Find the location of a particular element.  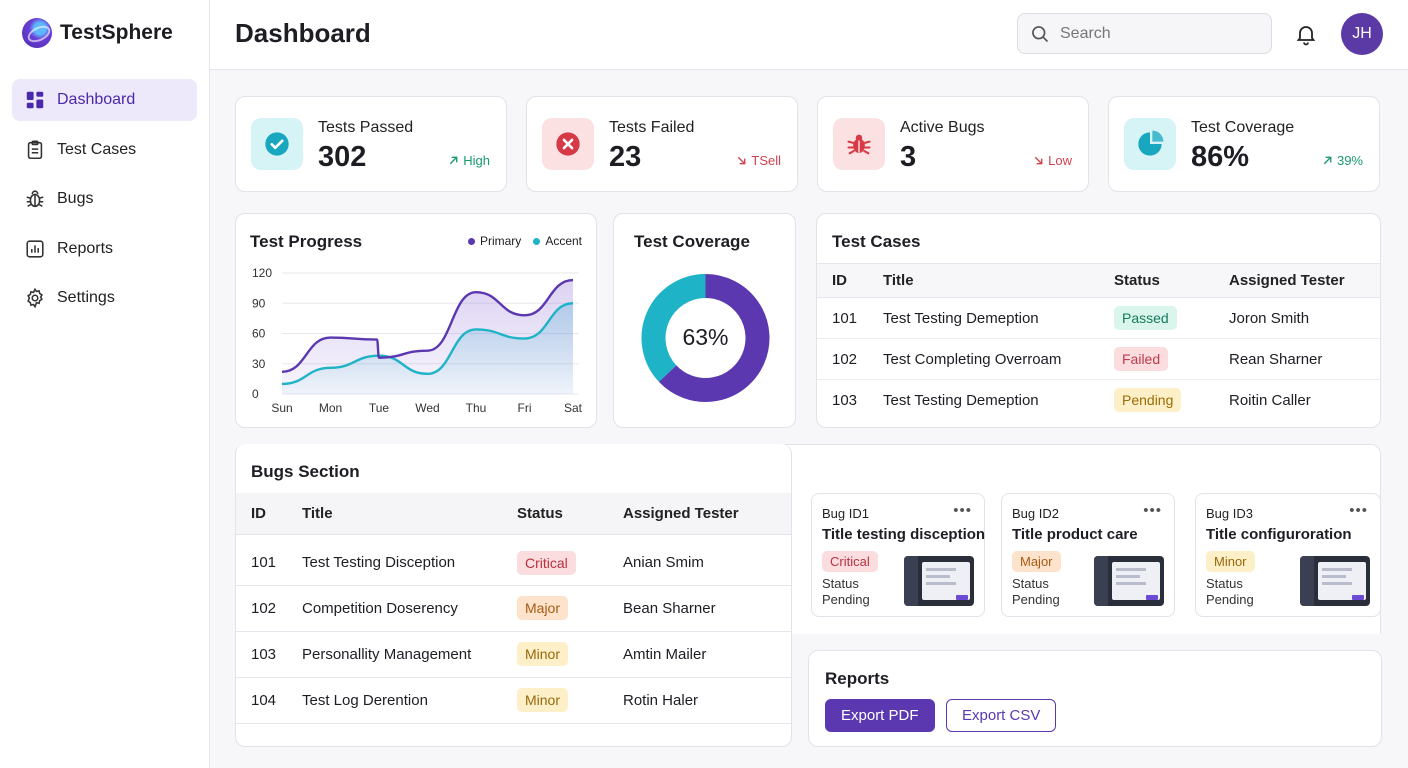

x-tick-label: Fri is located at coordinates (525, 408).